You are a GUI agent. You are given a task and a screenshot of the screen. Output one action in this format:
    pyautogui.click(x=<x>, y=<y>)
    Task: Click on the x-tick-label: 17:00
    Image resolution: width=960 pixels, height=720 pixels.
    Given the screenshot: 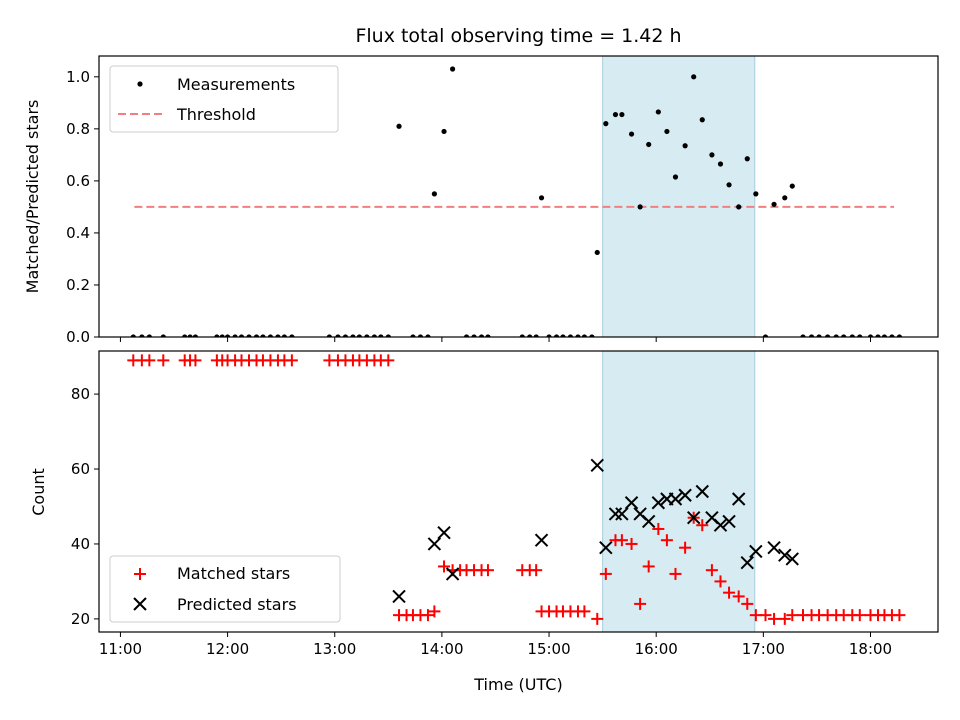 What is the action you would take?
    pyautogui.click(x=763, y=649)
    